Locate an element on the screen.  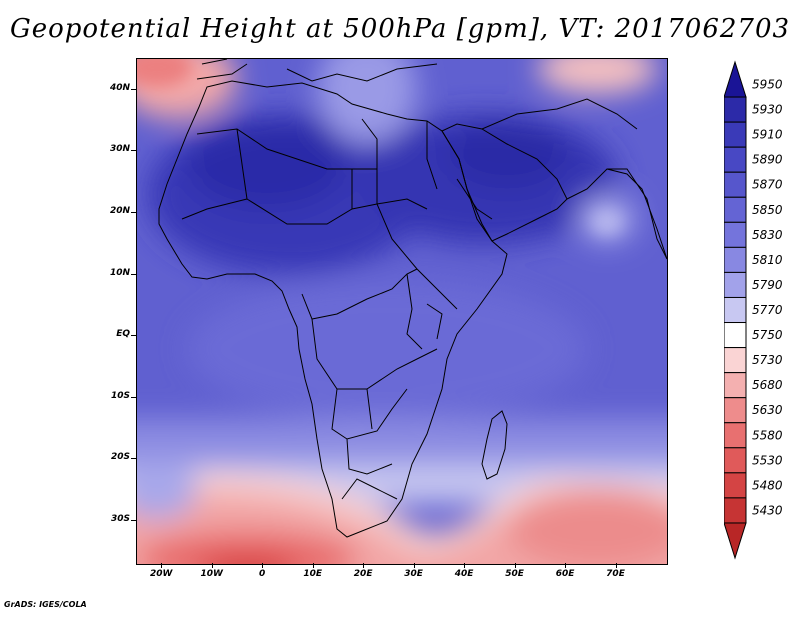
lon-label: 20W is located at coordinates (161, 574).